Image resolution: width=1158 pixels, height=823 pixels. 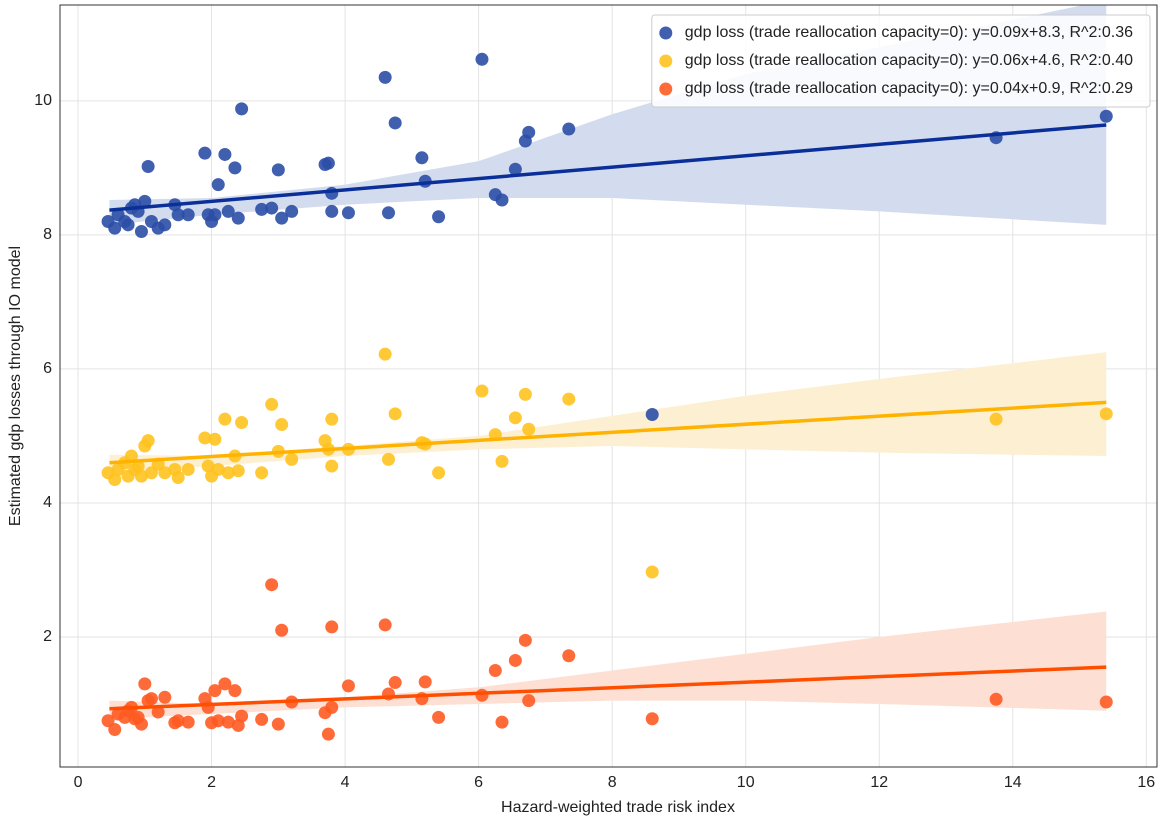 What do you see at coordinates (15, 386) in the screenshot?
I see `y-axis-label: Estimated gdp losses through IO model` at bounding box center [15, 386].